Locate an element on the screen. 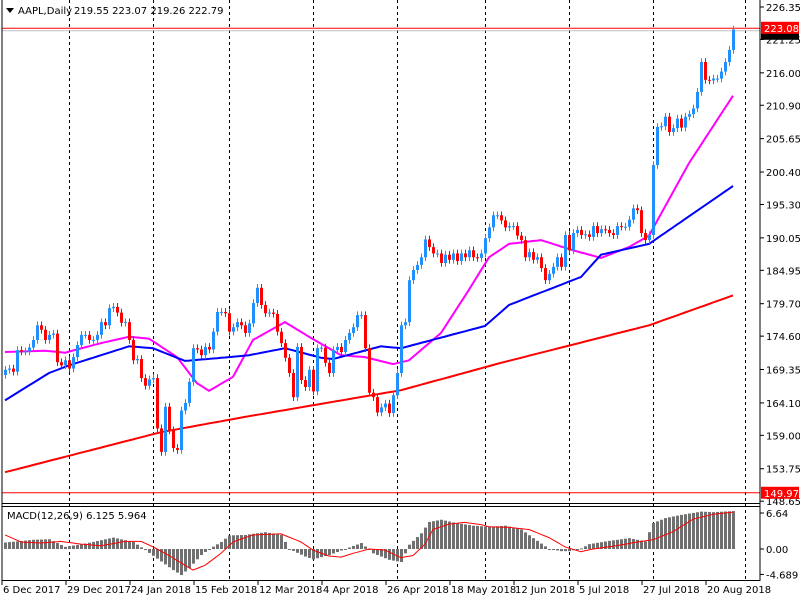 The width and height of the screenshot is (800, 600). triangle-down-icon is located at coordinates (10, 10).